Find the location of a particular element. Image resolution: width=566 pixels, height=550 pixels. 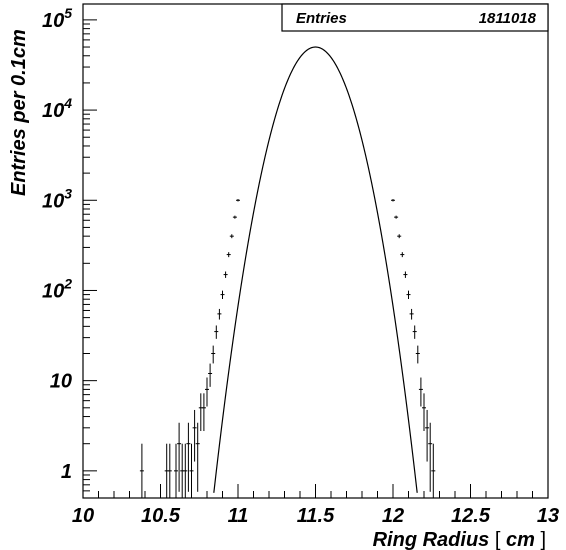

x-tick-label: 11.5 is located at coordinates (316, 516).